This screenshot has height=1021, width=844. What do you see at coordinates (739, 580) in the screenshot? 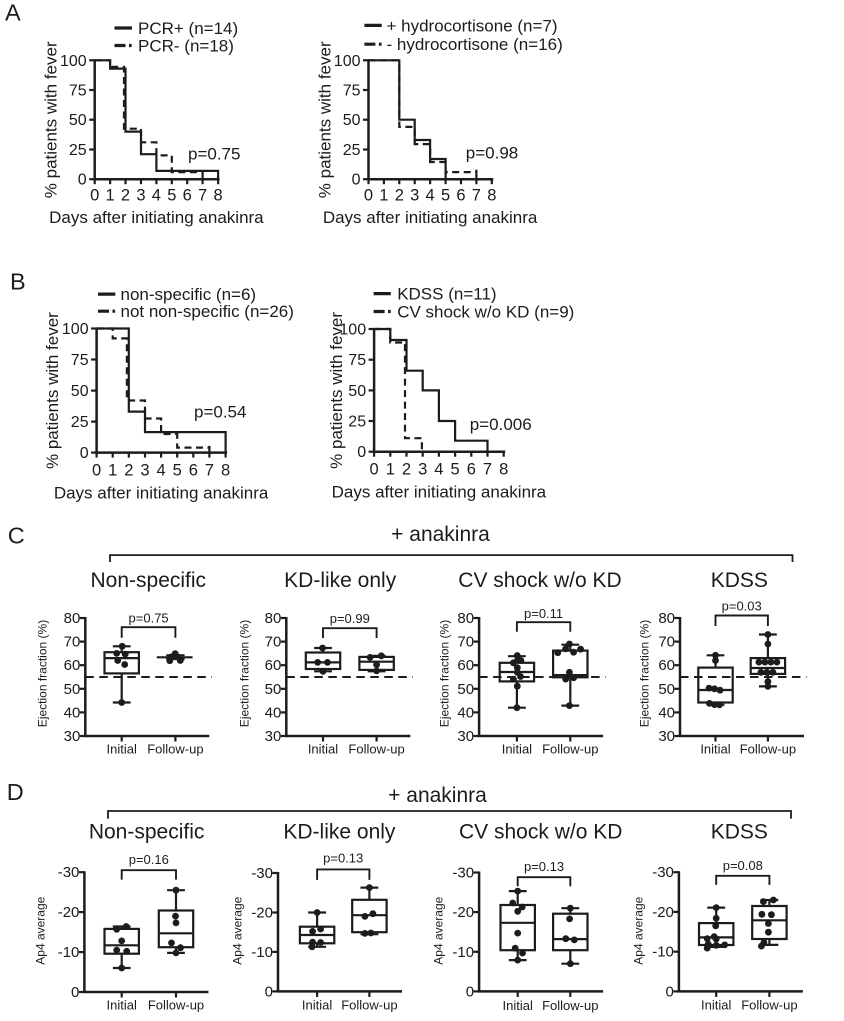
I see `svg-text: KDSS` at bounding box center [739, 580].